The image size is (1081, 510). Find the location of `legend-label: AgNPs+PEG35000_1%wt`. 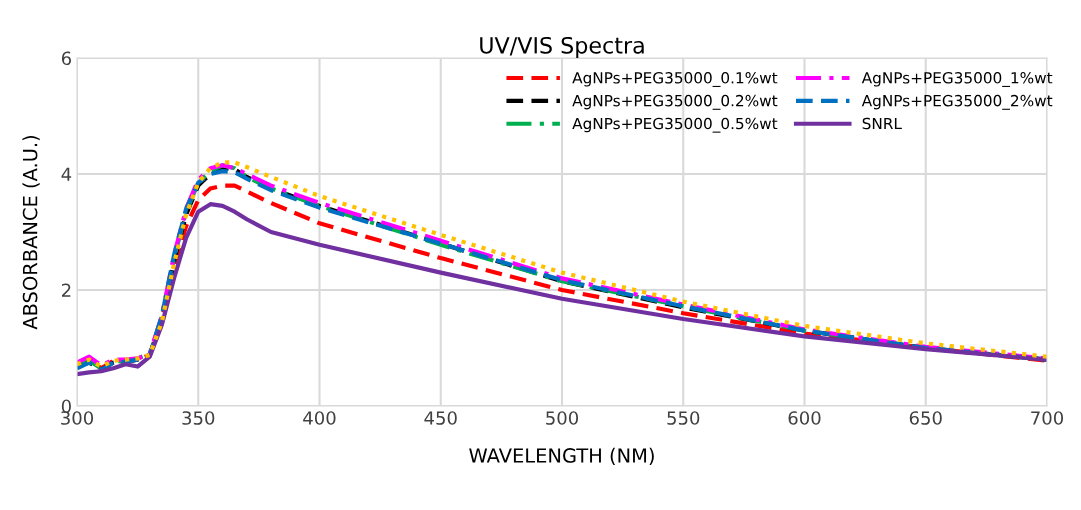

legend-label: AgNPs+PEG35000_1%wt is located at coordinates (957, 79).